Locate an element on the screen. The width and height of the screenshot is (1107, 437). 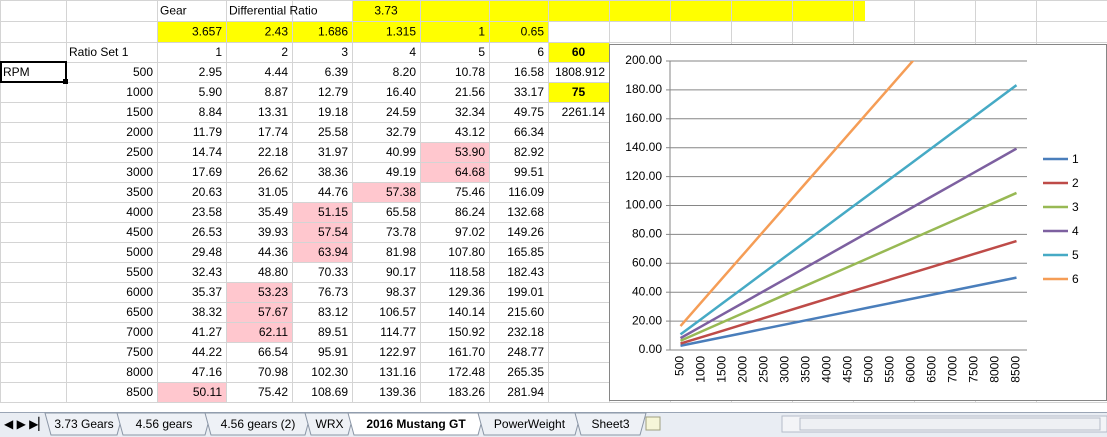
legend-label: 3 is located at coordinates (1075, 207).